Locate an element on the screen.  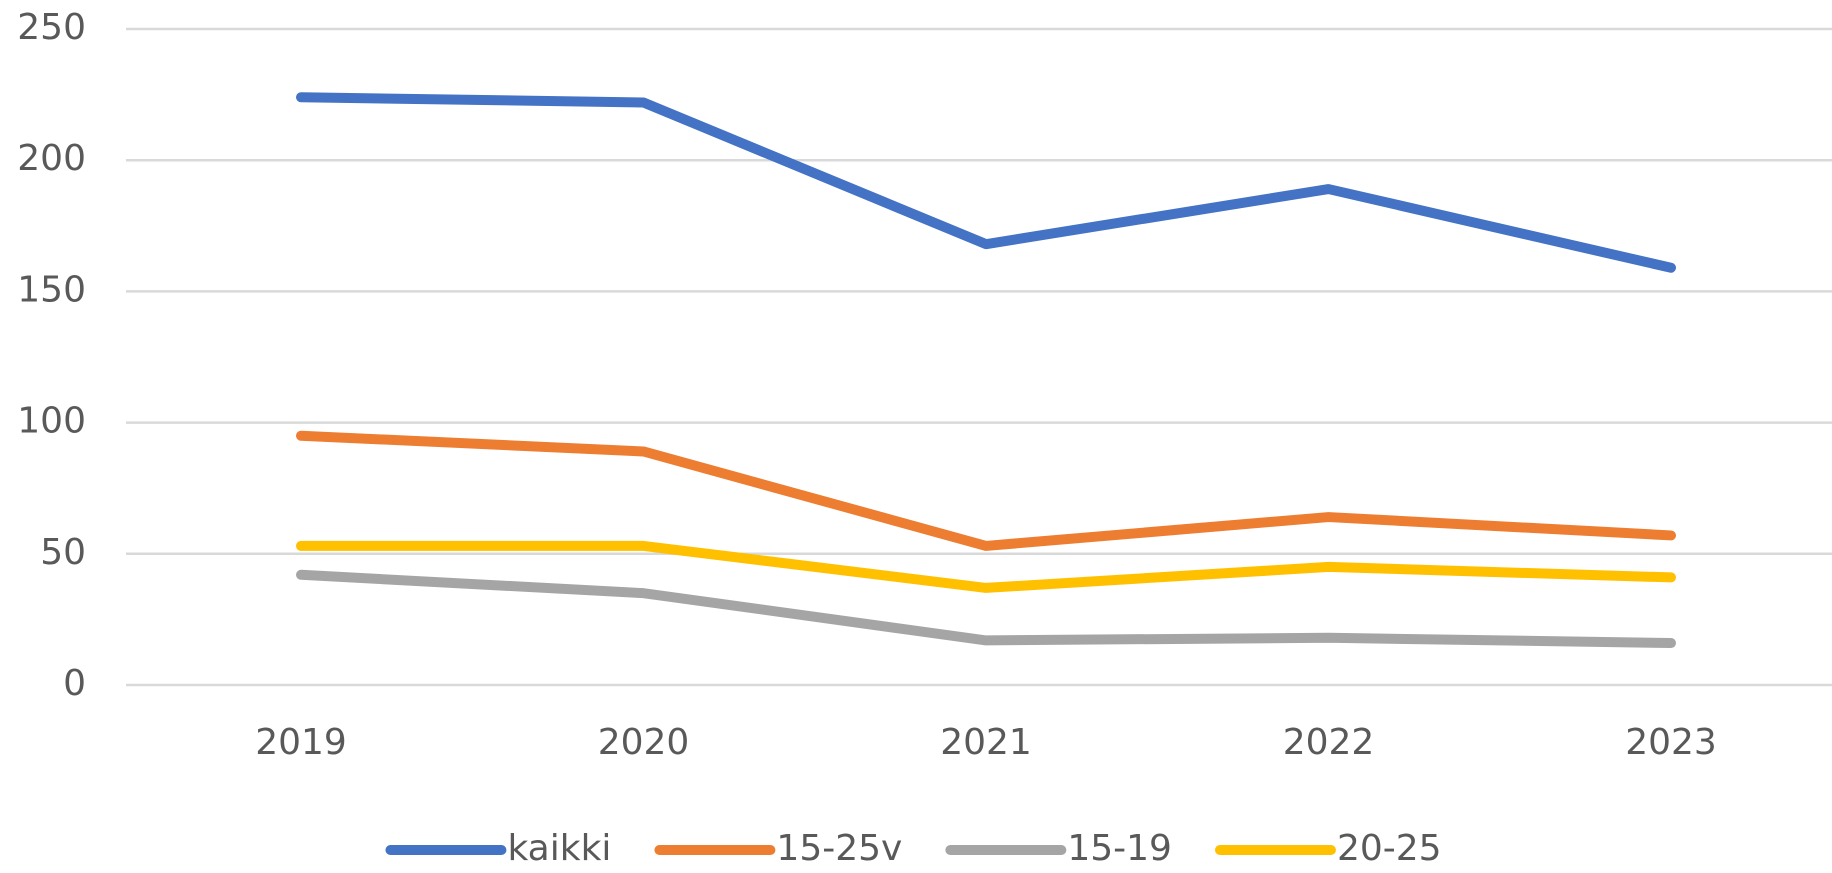
y-tick-label: 50 is located at coordinates (63, 552).